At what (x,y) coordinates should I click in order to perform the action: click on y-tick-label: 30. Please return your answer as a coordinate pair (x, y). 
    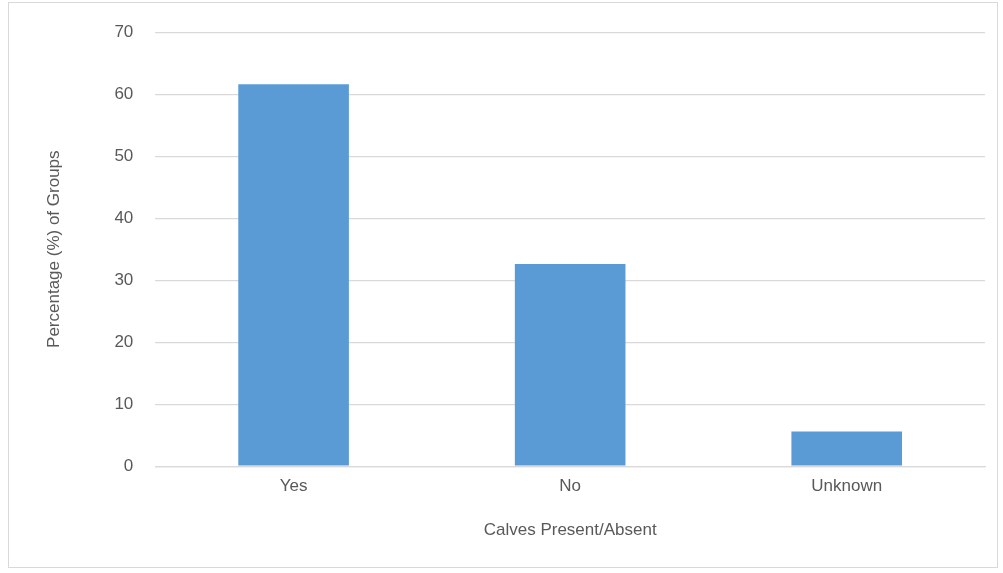
    Looking at the image, I should click on (124, 279).